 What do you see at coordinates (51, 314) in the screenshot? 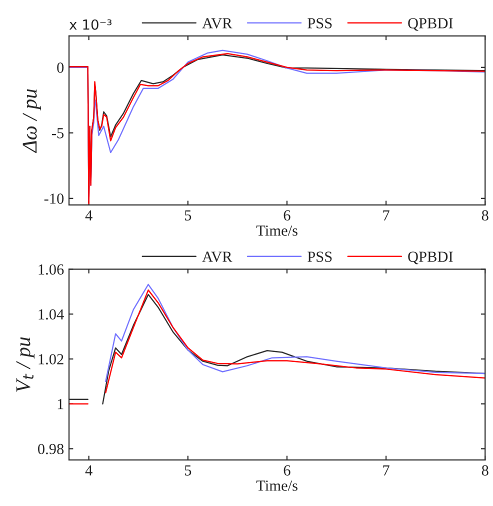
I see `y-tick-label: 1.04` at bounding box center [51, 314].